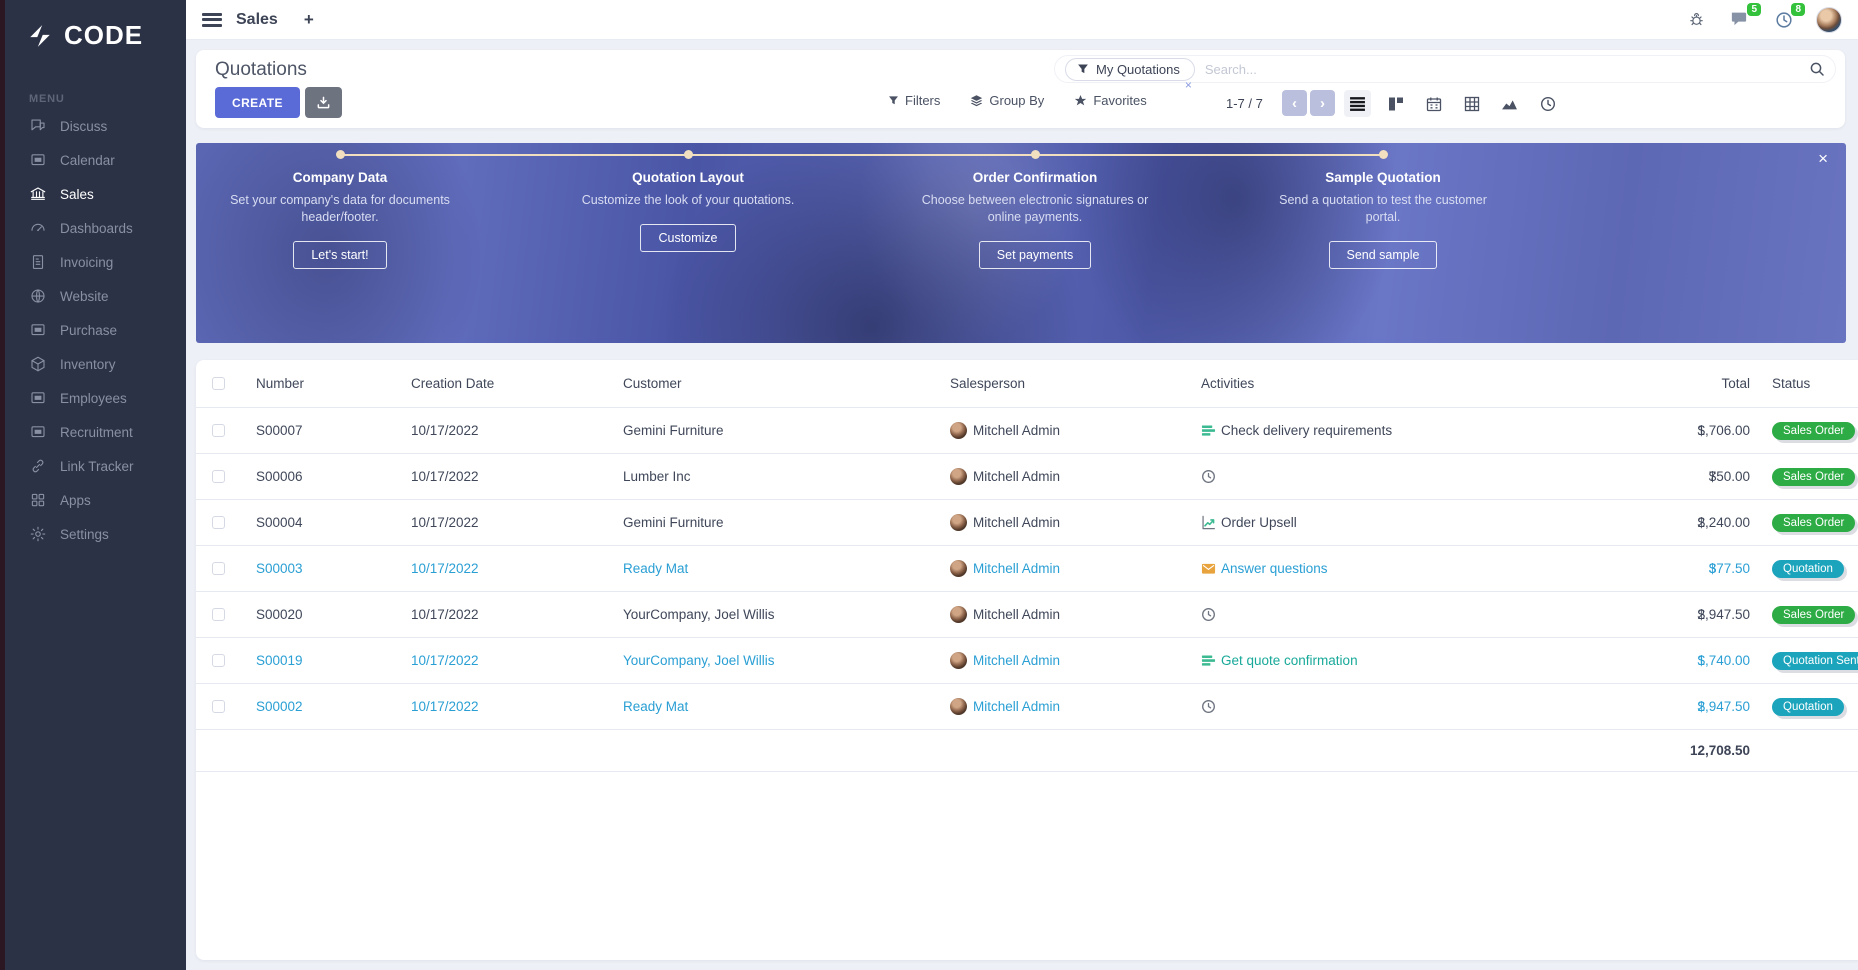 The image size is (1858, 970). I want to click on row-number: S00006, so click(279, 476).